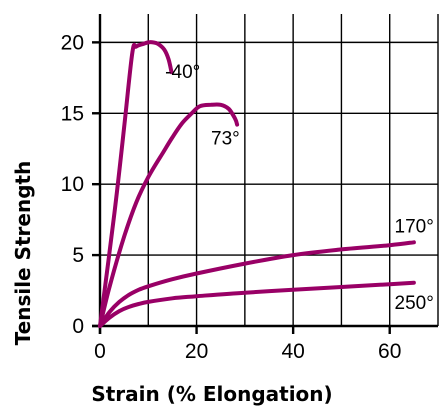  What do you see at coordinates (72, 184) in the screenshot?
I see `y-tick-label: 10` at bounding box center [72, 184].